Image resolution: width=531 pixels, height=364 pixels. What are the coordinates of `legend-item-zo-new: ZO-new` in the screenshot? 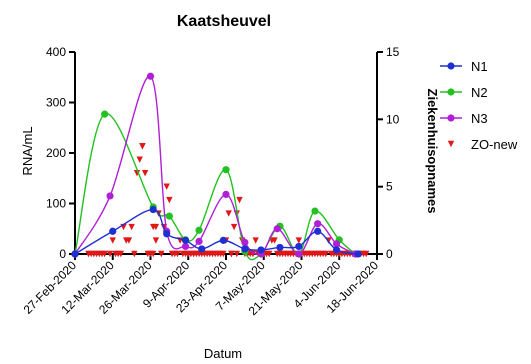 It's located at (482, 144).